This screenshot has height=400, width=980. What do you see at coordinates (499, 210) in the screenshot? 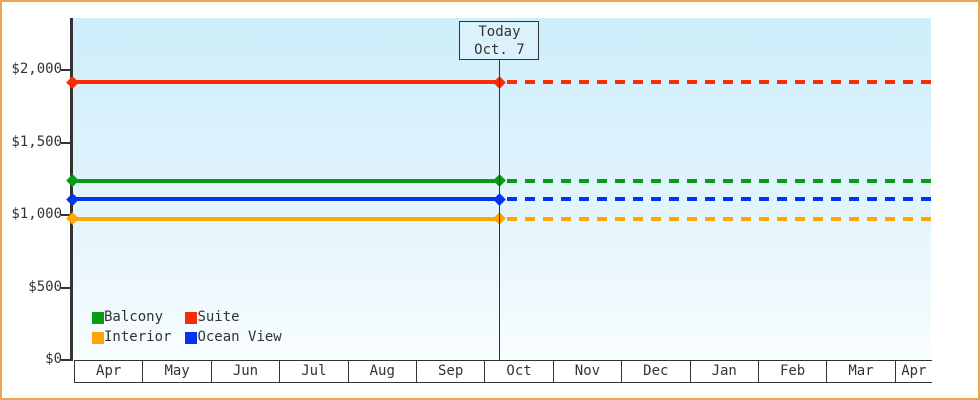
I see `today-vertical-line` at bounding box center [499, 210].